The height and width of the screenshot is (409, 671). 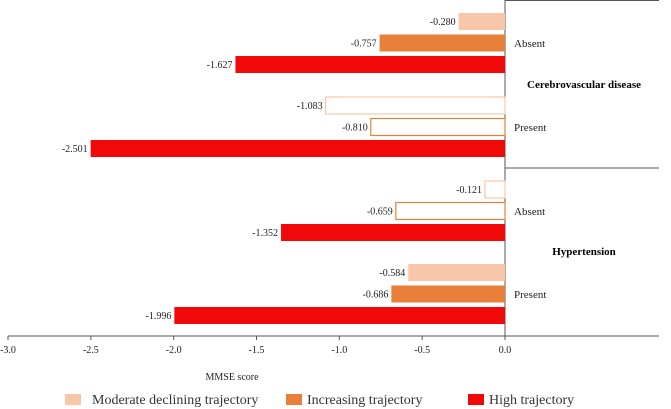 What do you see at coordinates (75, 149) in the screenshot?
I see `bar-value-label: -2.501` at bounding box center [75, 149].